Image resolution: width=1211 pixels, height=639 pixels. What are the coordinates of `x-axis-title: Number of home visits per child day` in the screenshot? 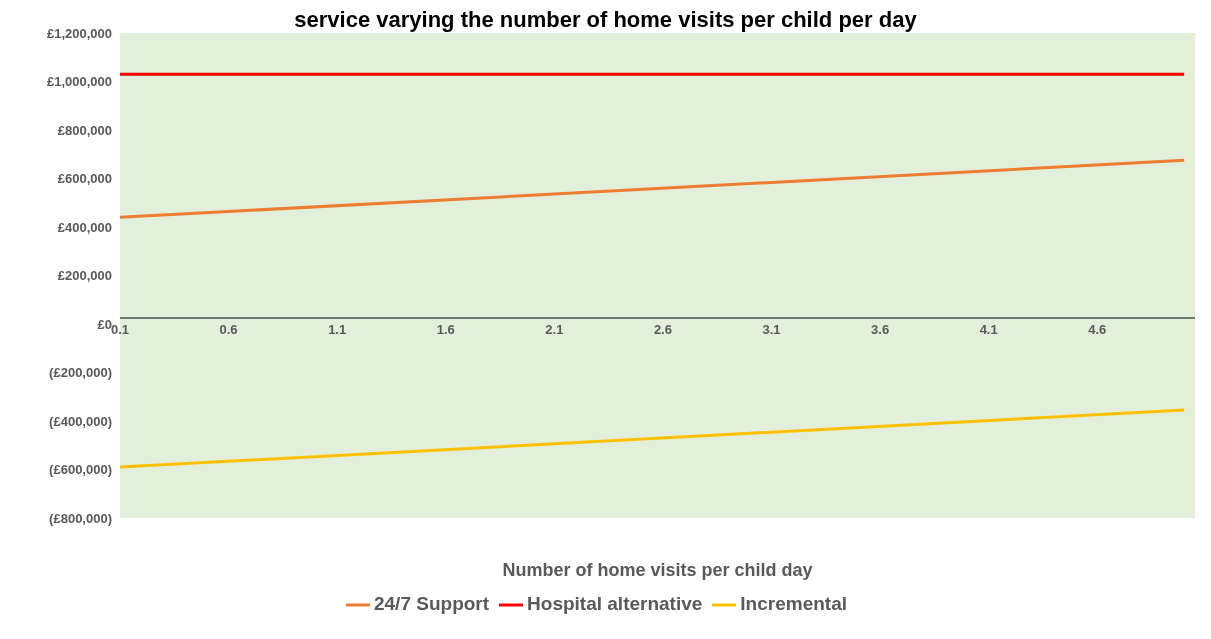 It's located at (657, 570).